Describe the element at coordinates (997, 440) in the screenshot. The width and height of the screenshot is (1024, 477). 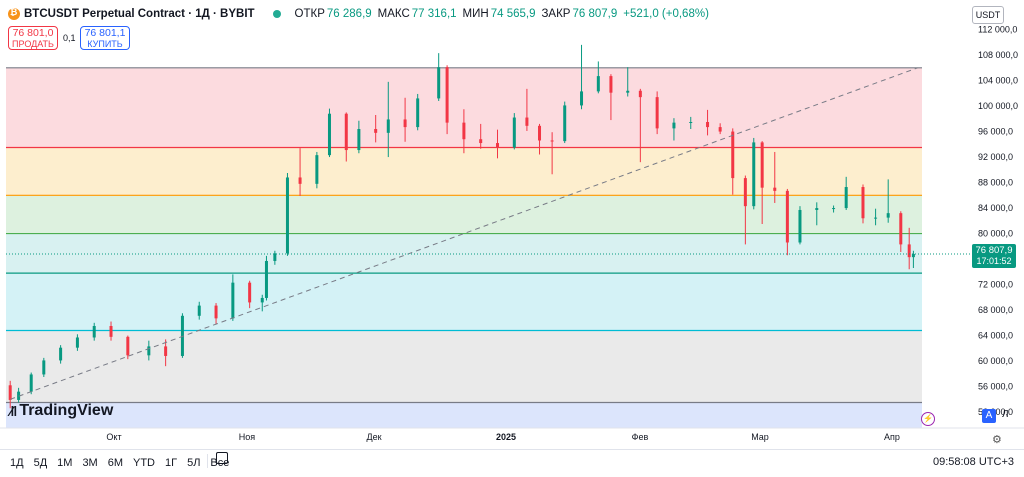
I see `settings-gear-icon: ⚙` at that location.